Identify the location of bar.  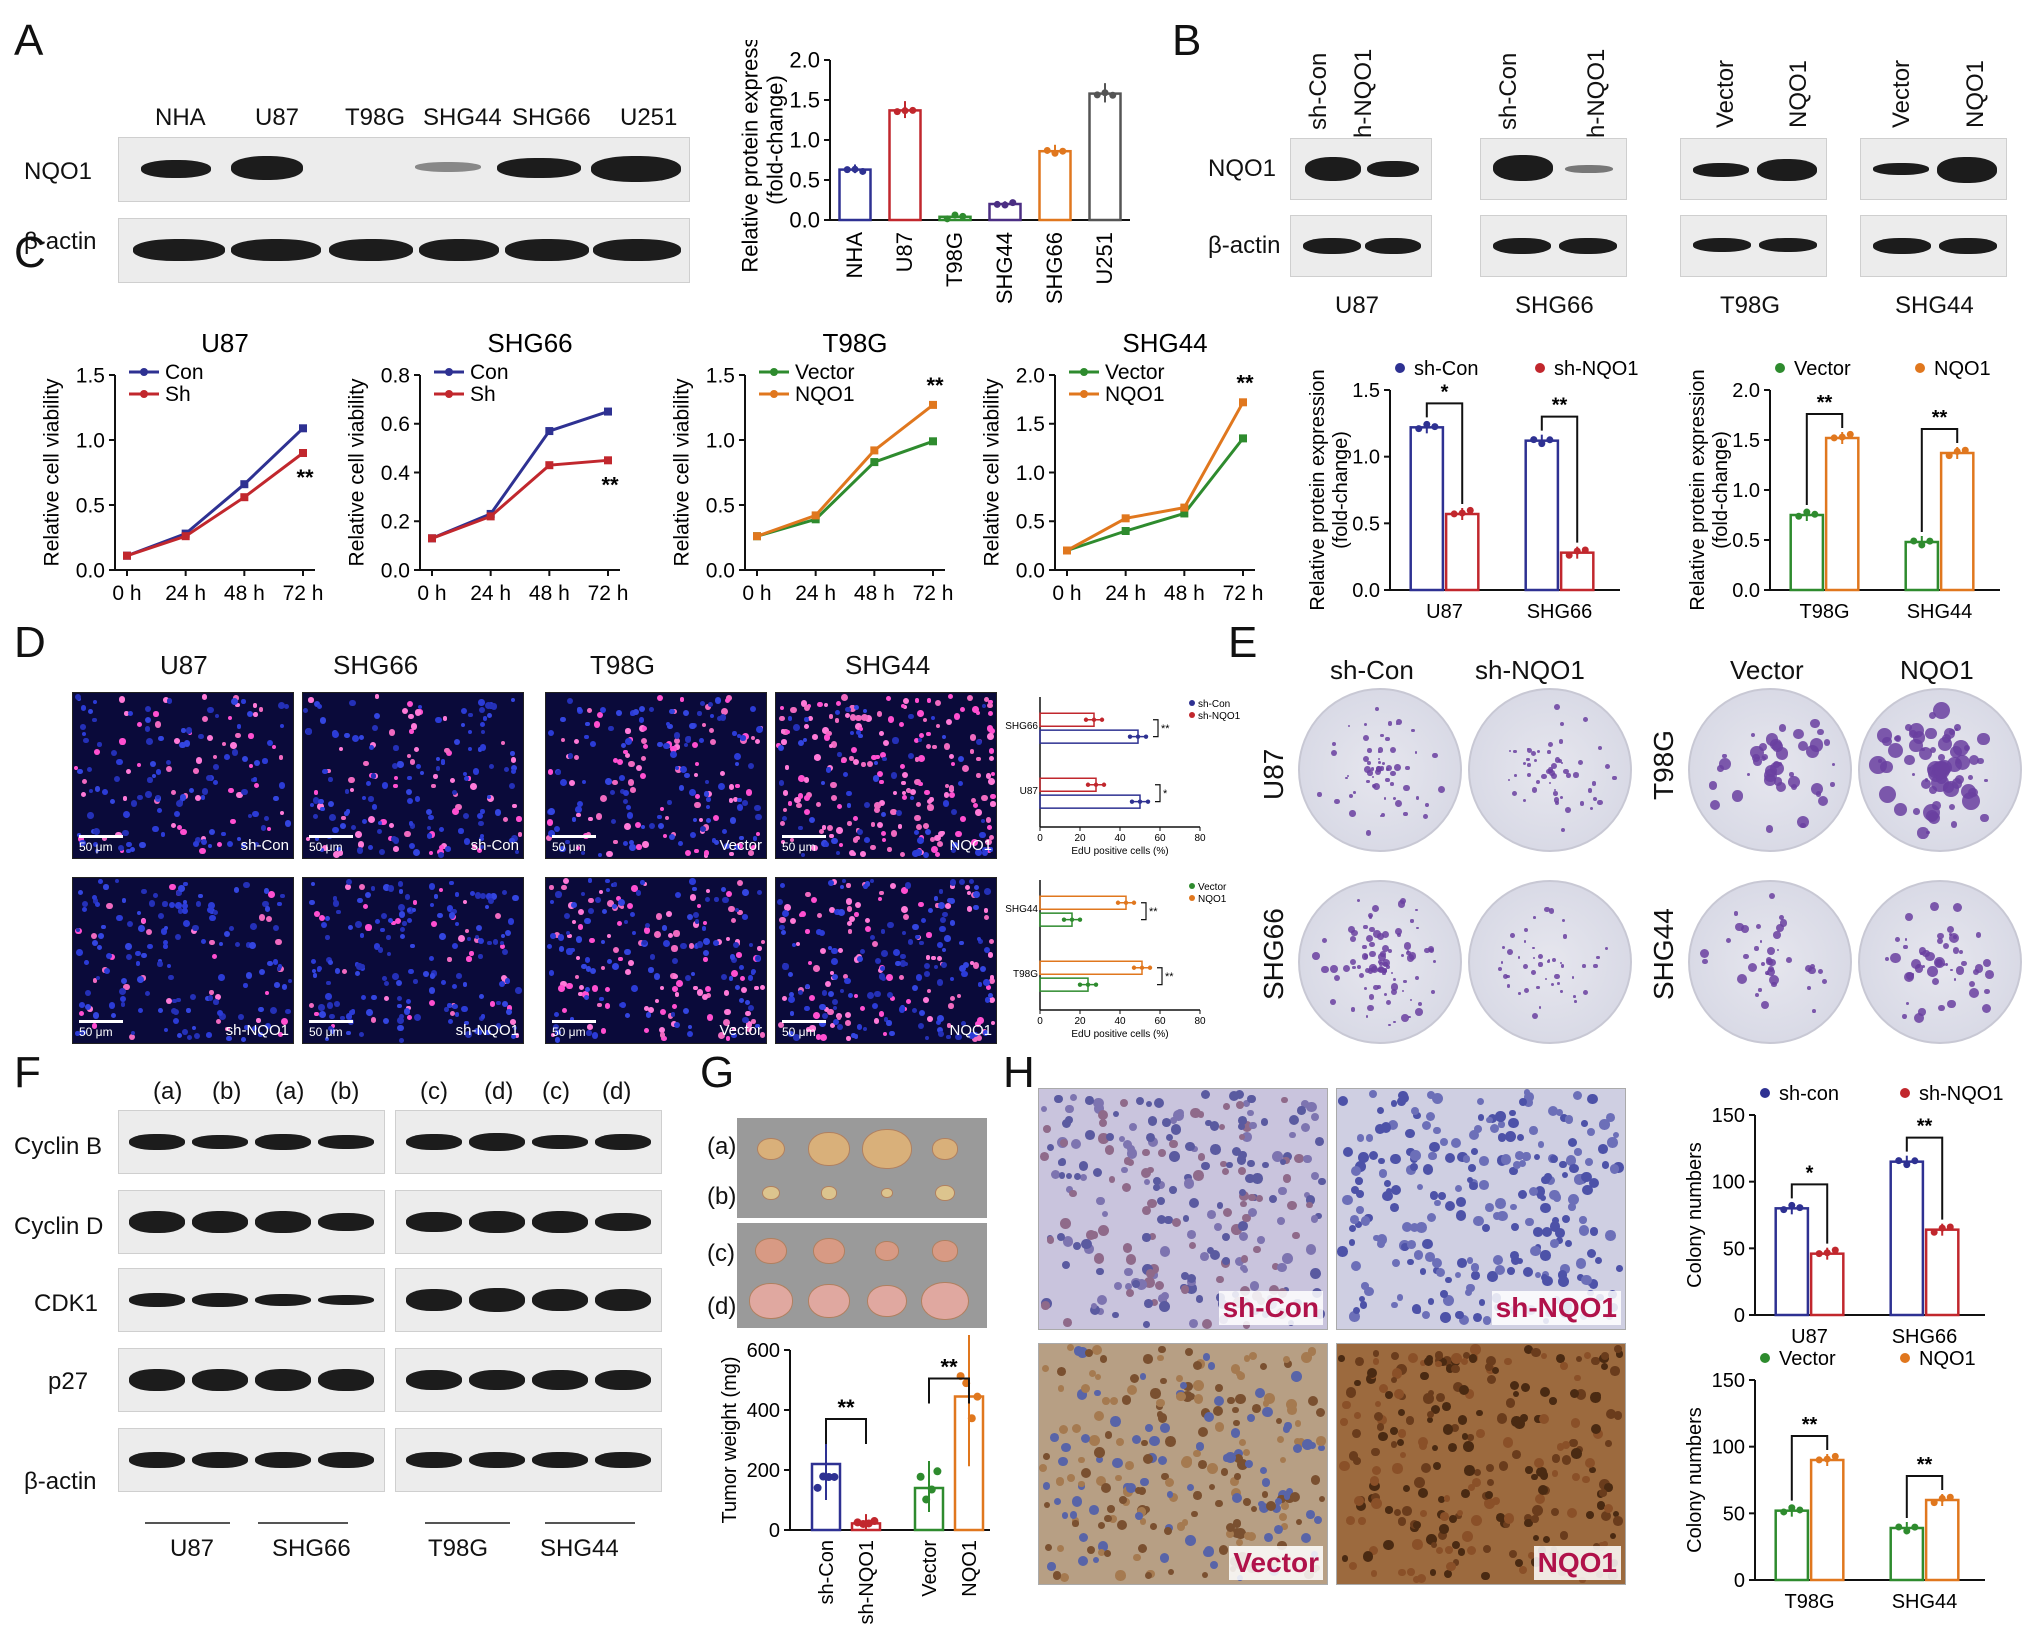
(1427, 509).